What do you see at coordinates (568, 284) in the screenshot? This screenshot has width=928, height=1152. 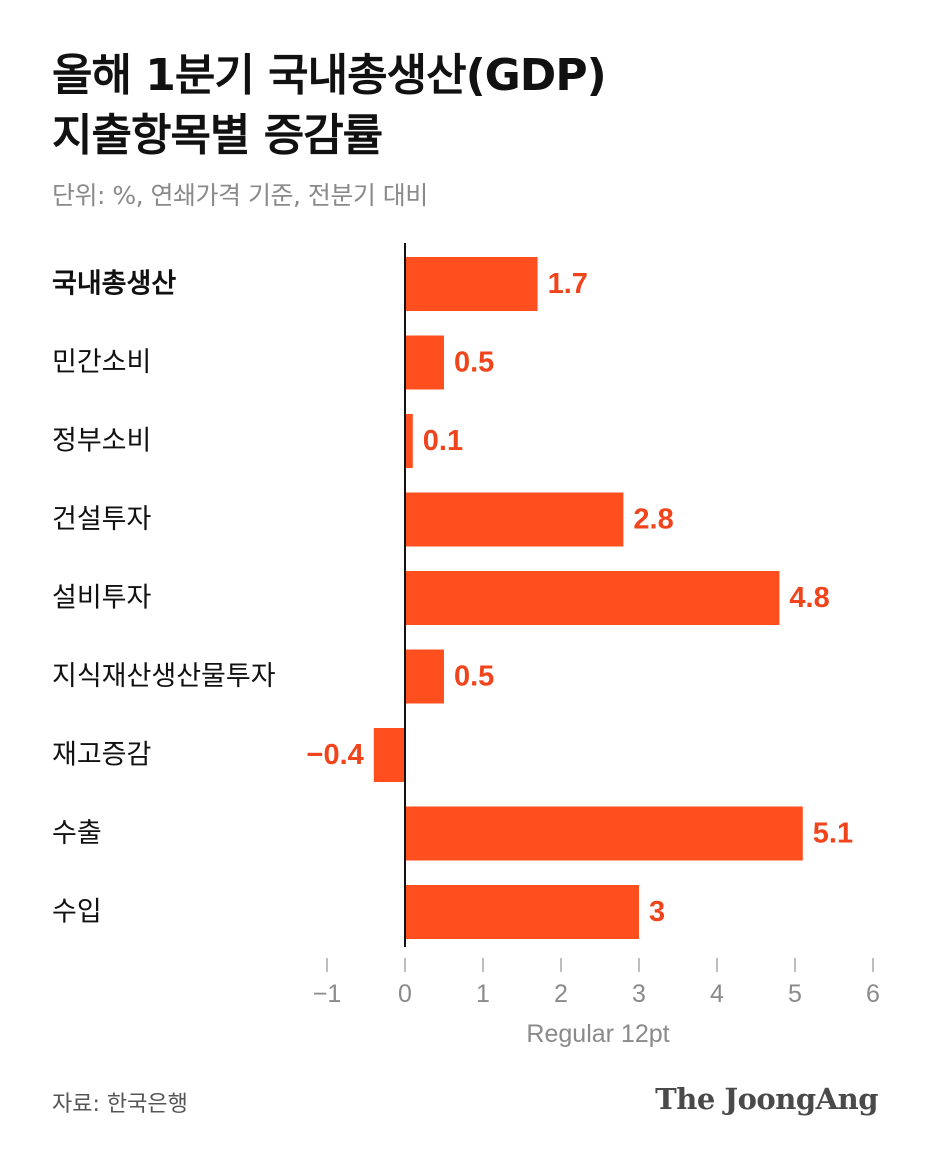 I see `value-label: 1.7` at bounding box center [568, 284].